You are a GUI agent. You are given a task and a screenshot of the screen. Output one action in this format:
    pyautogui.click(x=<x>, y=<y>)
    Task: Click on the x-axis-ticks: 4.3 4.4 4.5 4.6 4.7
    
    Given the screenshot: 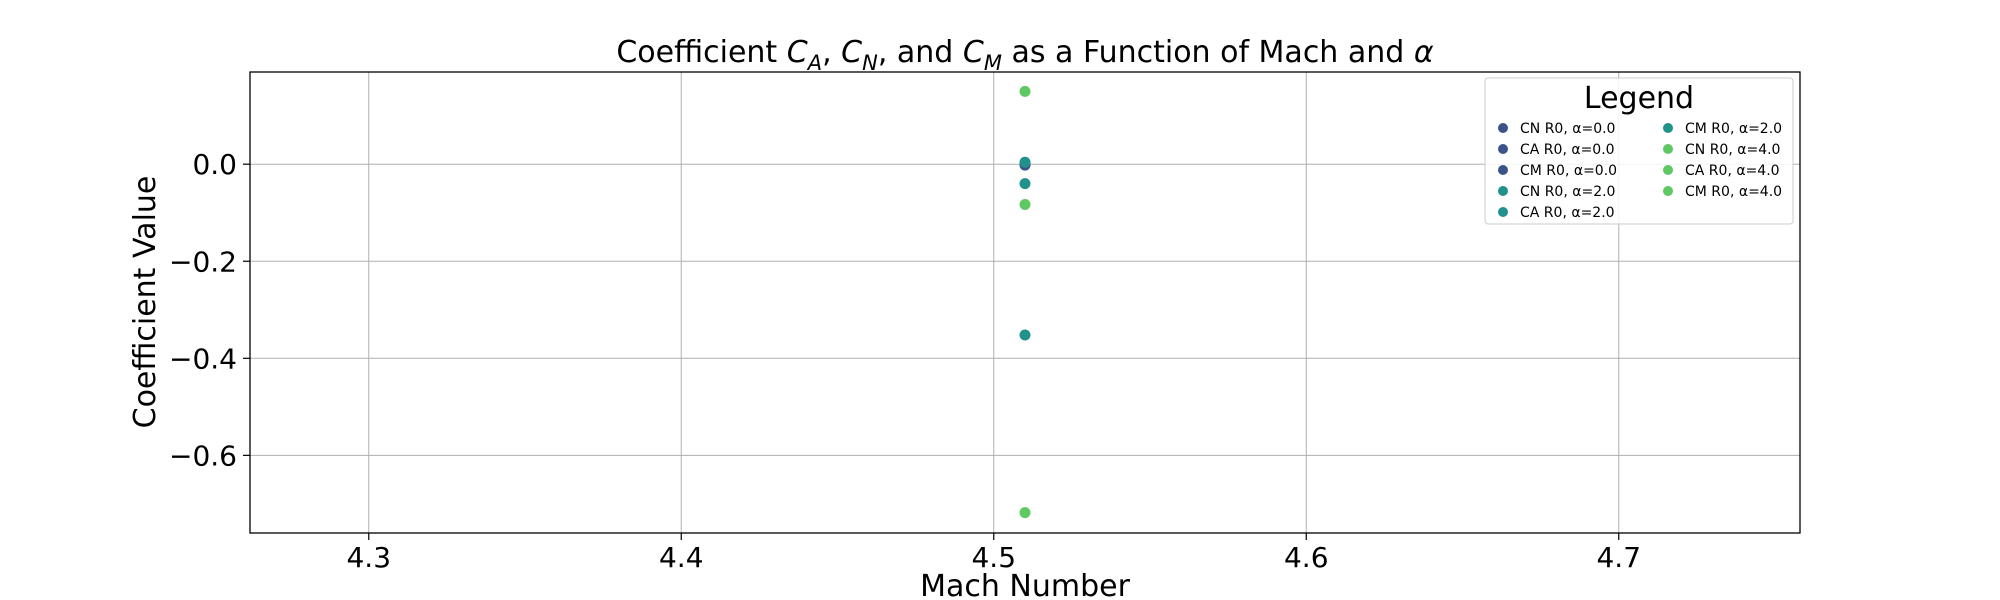 What is the action you would take?
    pyautogui.click(x=993, y=553)
    